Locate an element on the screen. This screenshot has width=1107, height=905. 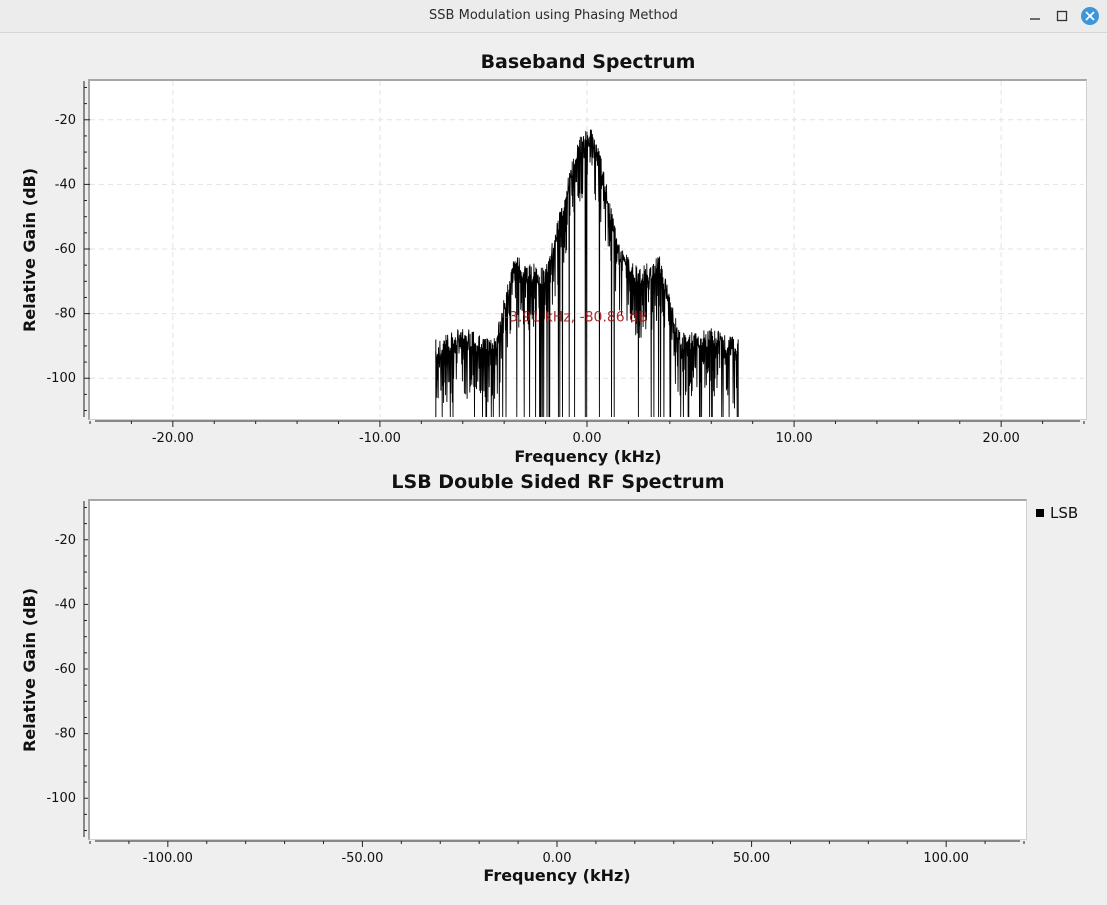
plot2-xtick-label: 100.00 is located at coordinates (946, 858).